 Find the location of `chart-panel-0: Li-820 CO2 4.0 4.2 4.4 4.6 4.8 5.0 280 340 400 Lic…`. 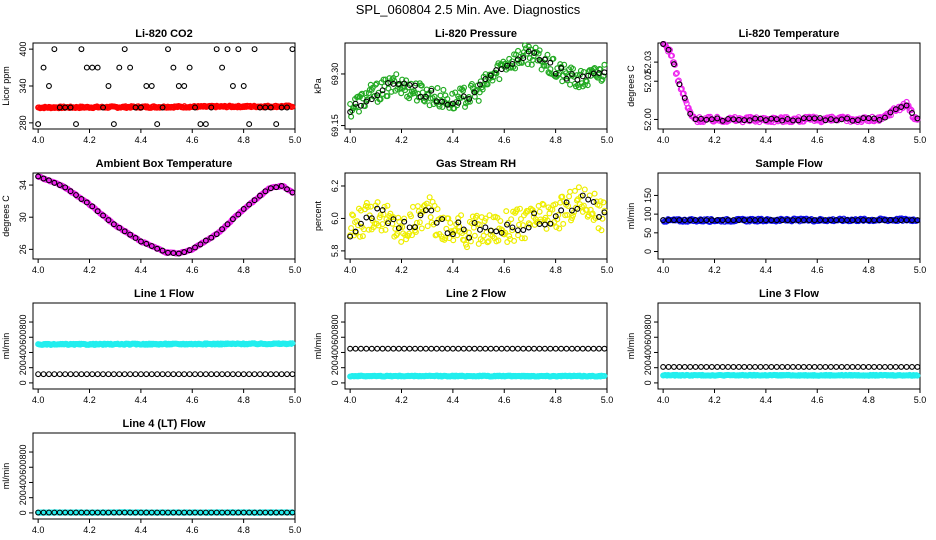

chart-panel-0: Li-820 CO2 4.0 4.2 4.4 4.6 4.8 5.0 280 340 400 Lic… is located at coordinates (151, 86).